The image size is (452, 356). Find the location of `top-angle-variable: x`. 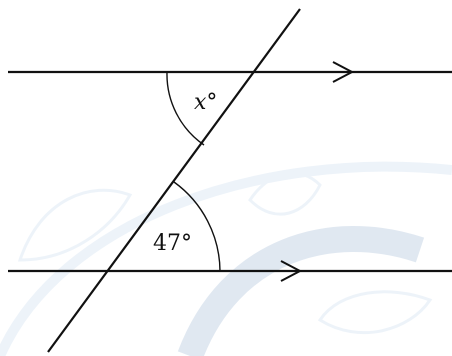

top-angle-variable: x is located at coordinates (200, 102).